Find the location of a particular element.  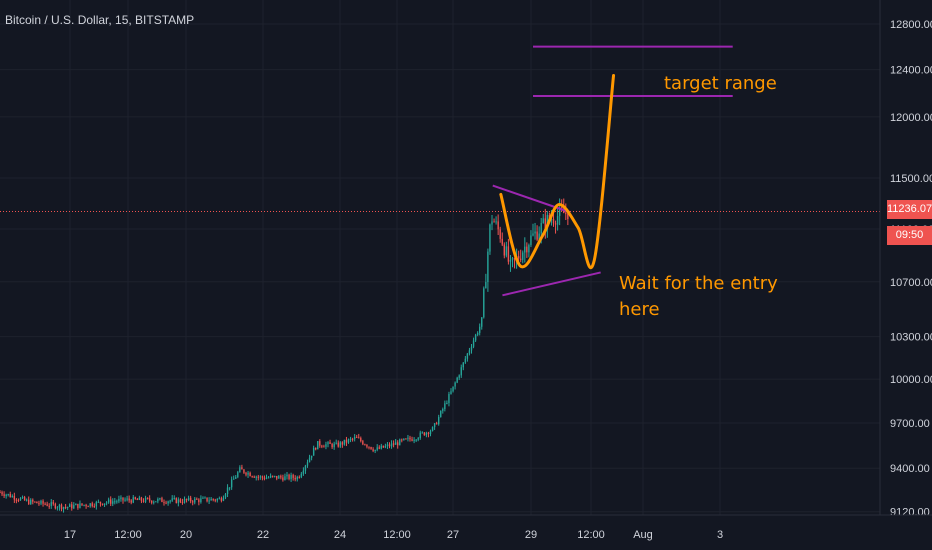

target-range-label: target range is located at coordinates (720, 83).